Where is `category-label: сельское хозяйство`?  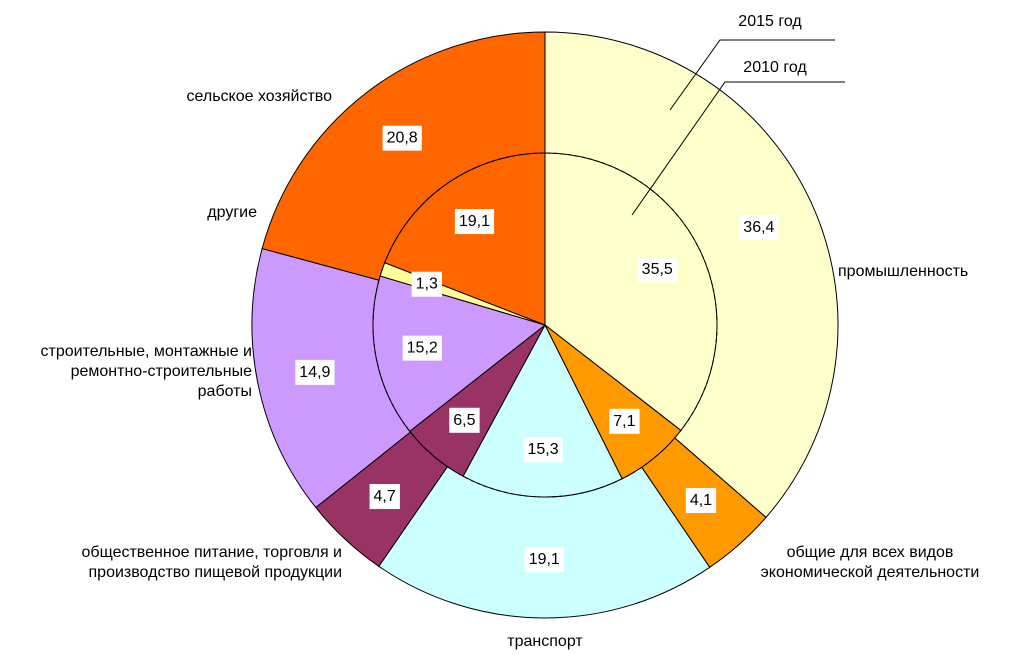 category-label: сельское хозяйство is located at coordinates (259, 96).